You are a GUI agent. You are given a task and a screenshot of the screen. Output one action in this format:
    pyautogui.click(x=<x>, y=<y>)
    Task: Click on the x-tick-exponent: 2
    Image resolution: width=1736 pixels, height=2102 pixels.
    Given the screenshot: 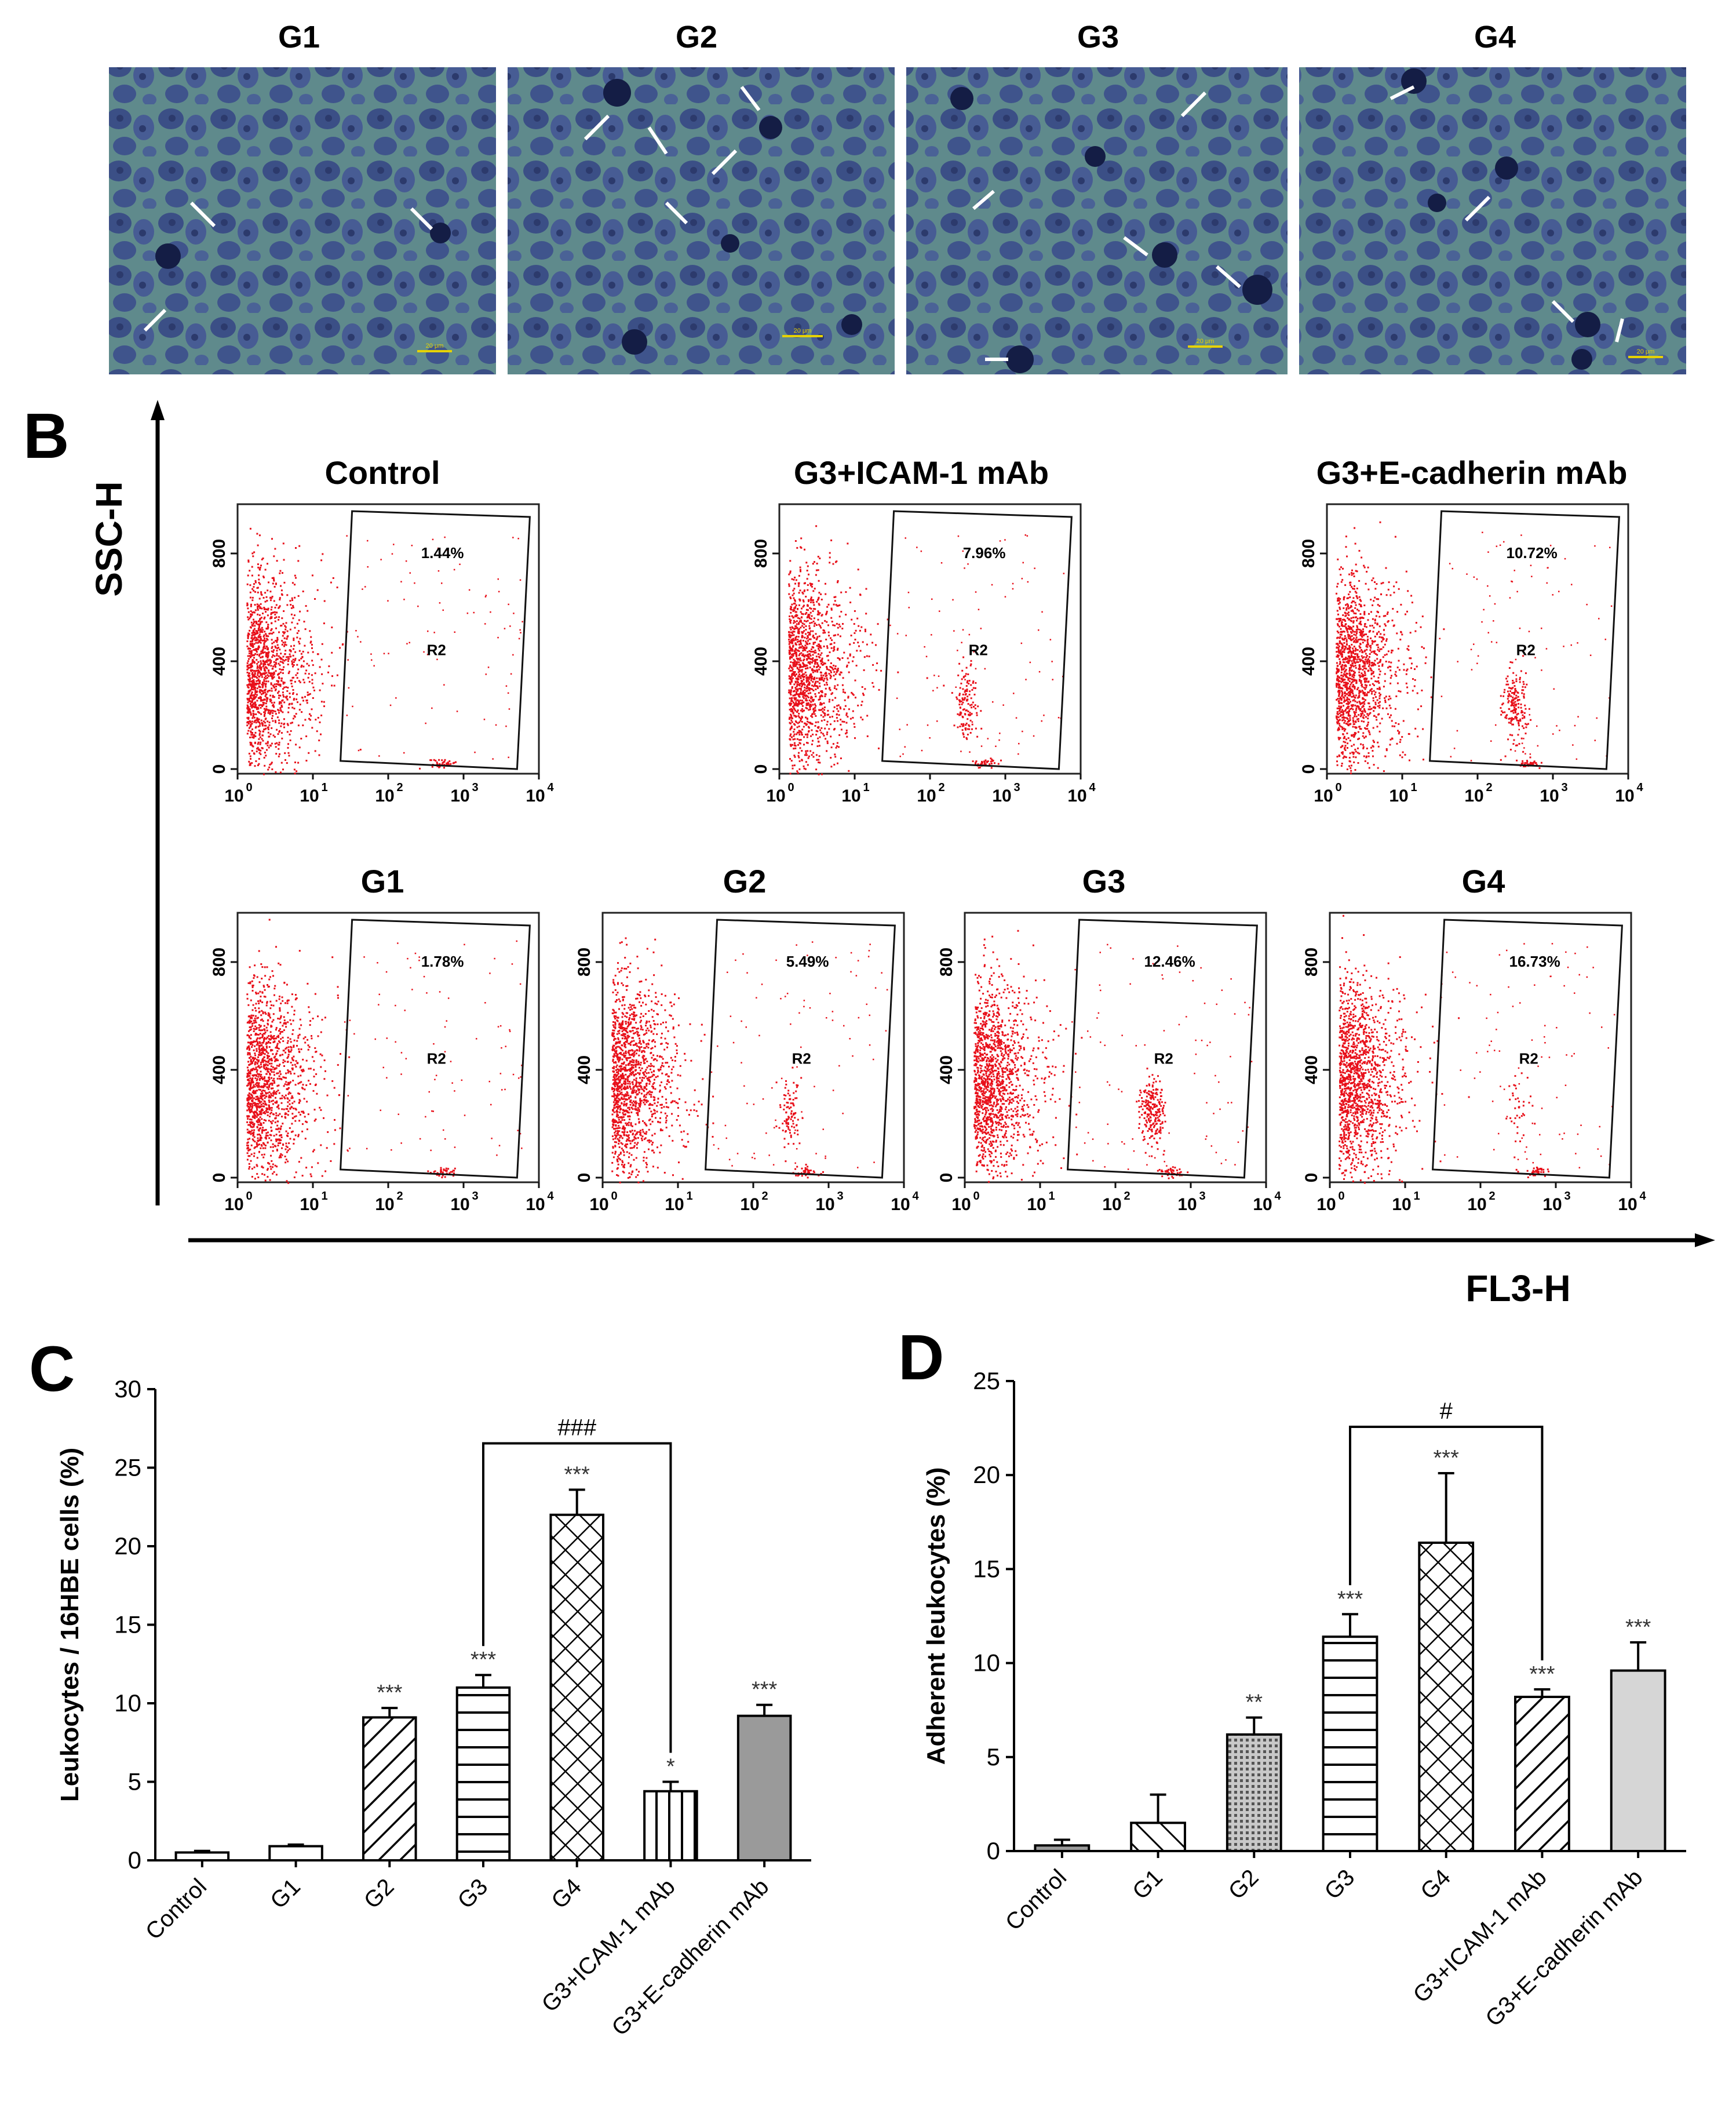 What is the action you would take?
    pyautogui.click(x=399, y=787)
    